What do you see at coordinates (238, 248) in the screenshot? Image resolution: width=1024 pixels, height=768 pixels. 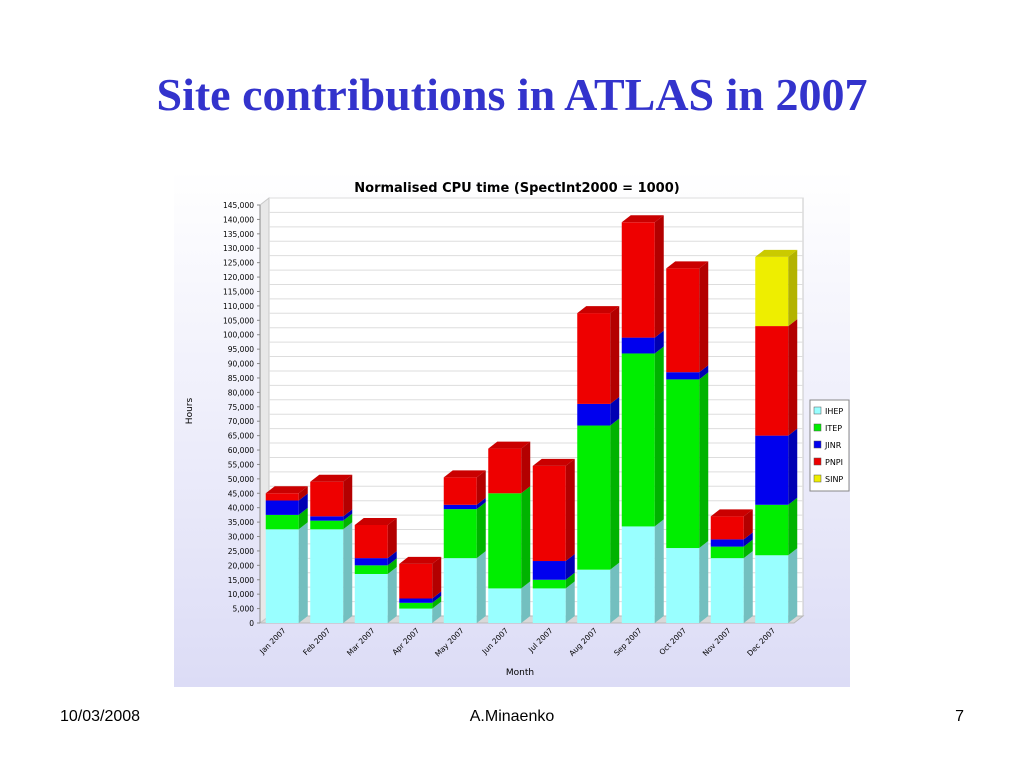 I see `y-tick-label: 130,000` at bounding box center [238, 248].